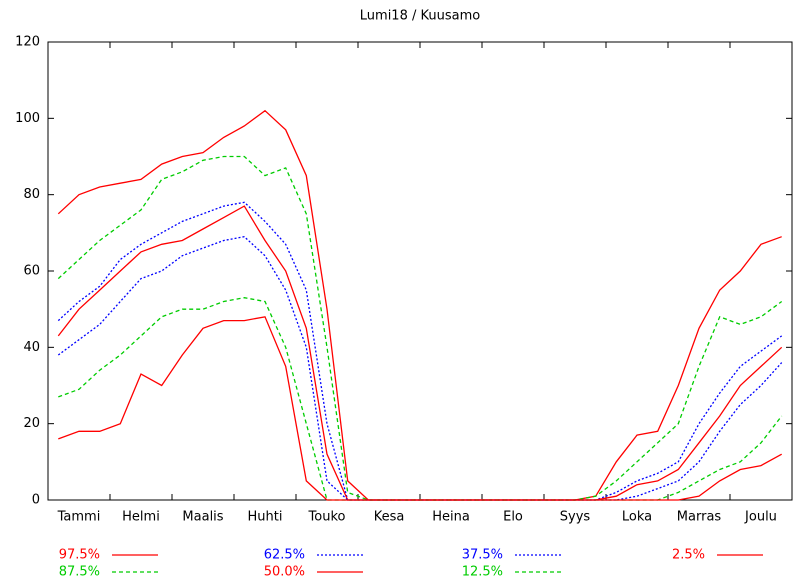  I want to click on legend-label: 37.5%, so click(482, 555).